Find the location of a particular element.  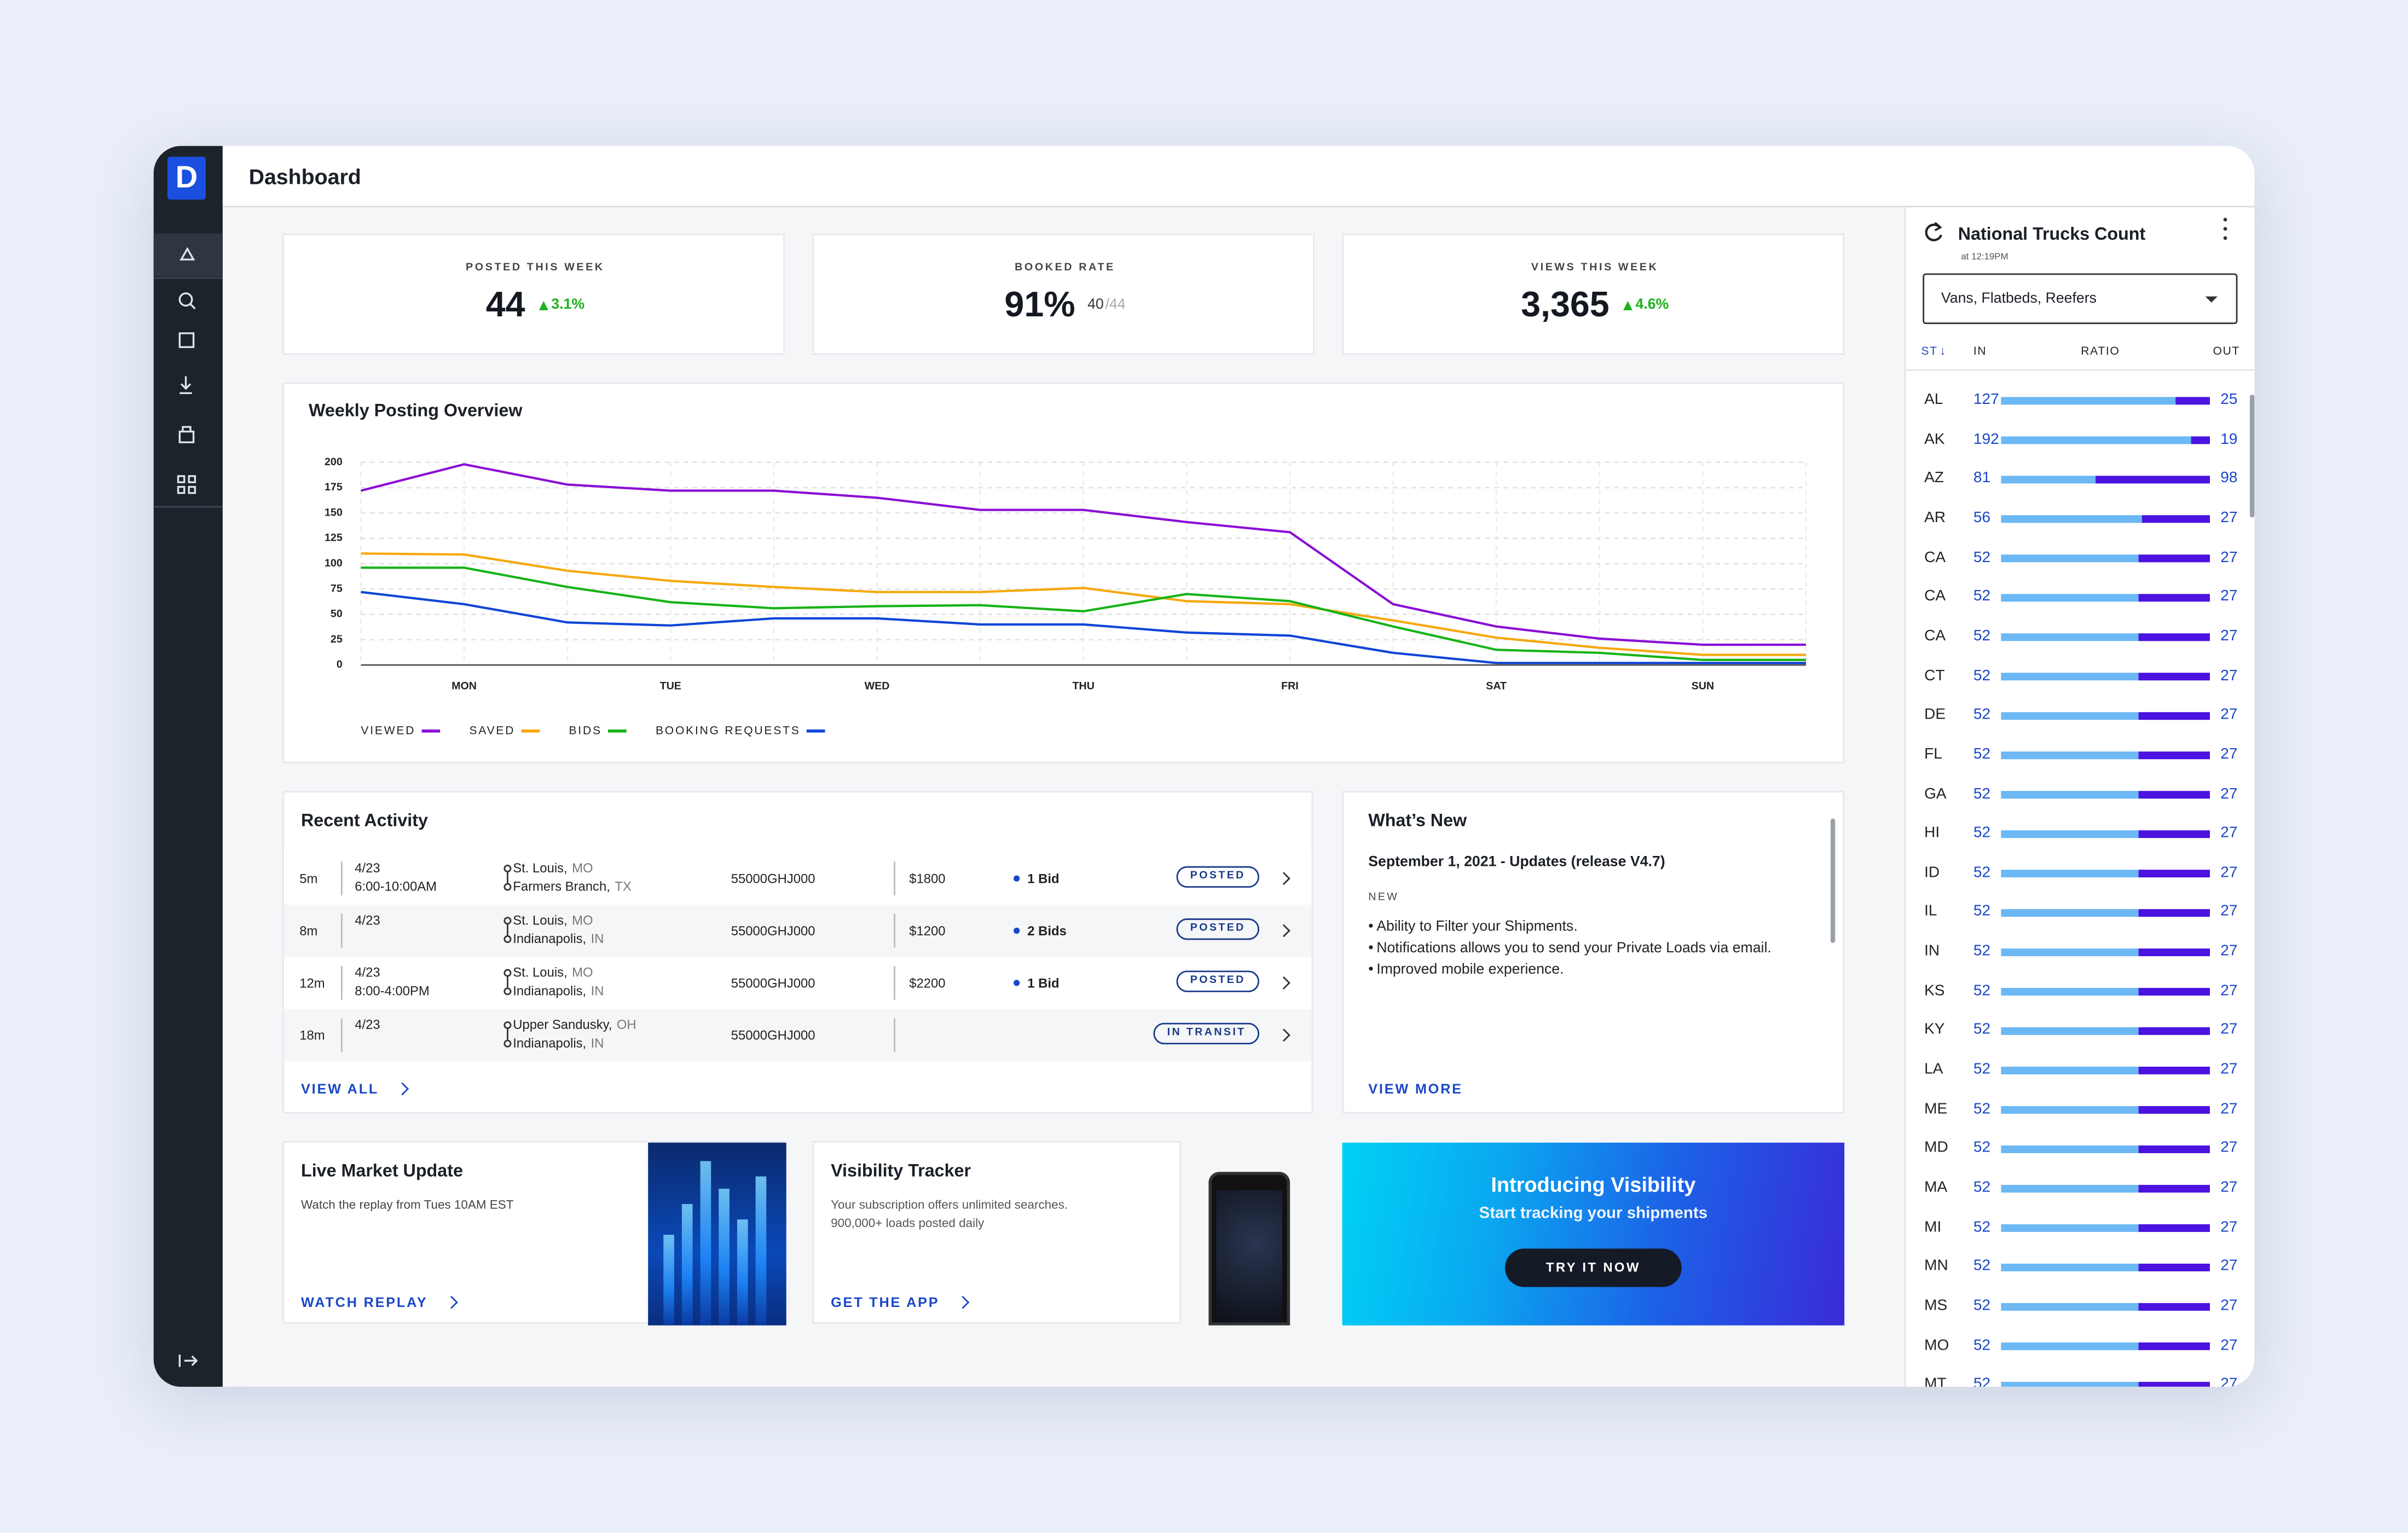

logout-icon is located at coordinates (188, 1360).